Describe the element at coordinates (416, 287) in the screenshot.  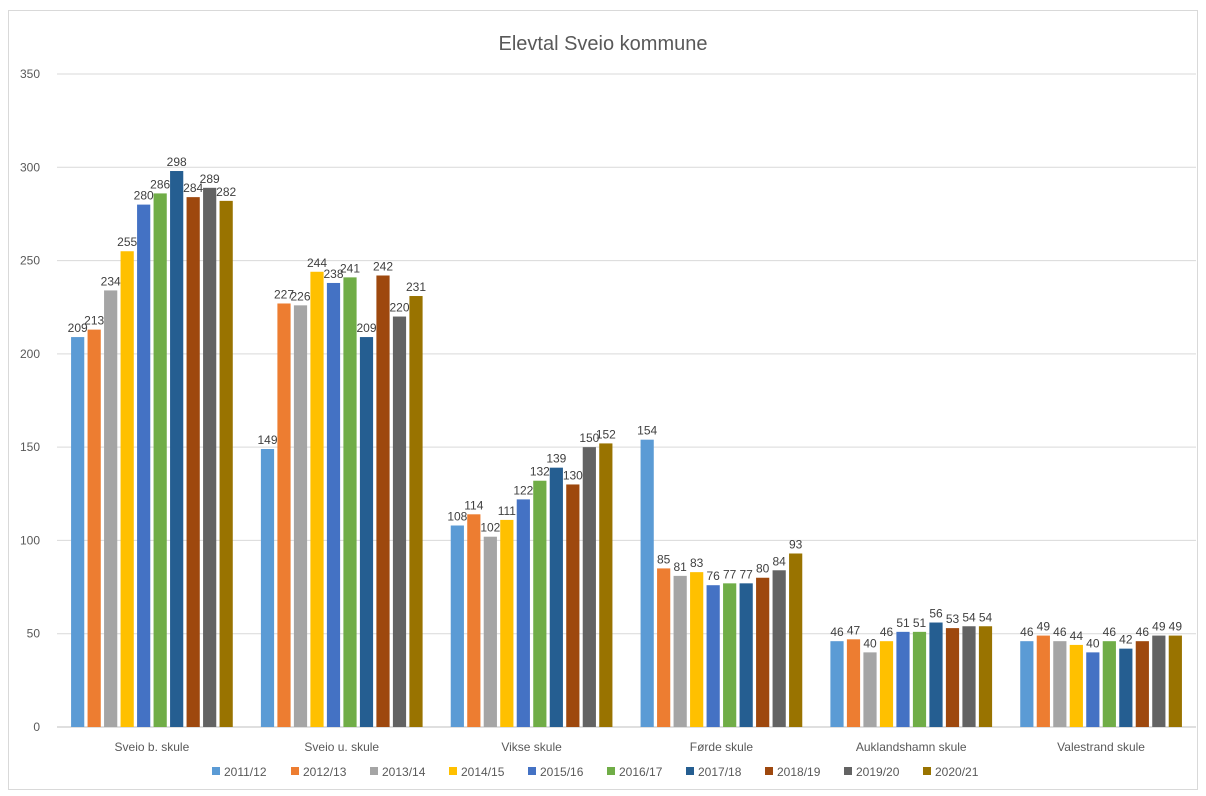
I see `data-label: 231` at that location.